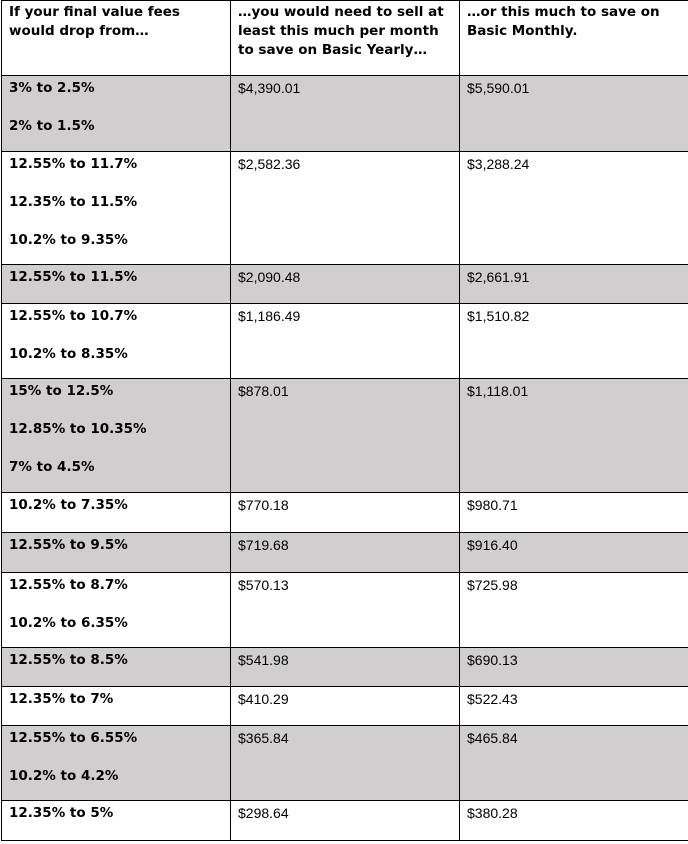 The image size is (688, 844). I want to click on fee-drop-cell: 12.35% to 7%, so click(116, 706).